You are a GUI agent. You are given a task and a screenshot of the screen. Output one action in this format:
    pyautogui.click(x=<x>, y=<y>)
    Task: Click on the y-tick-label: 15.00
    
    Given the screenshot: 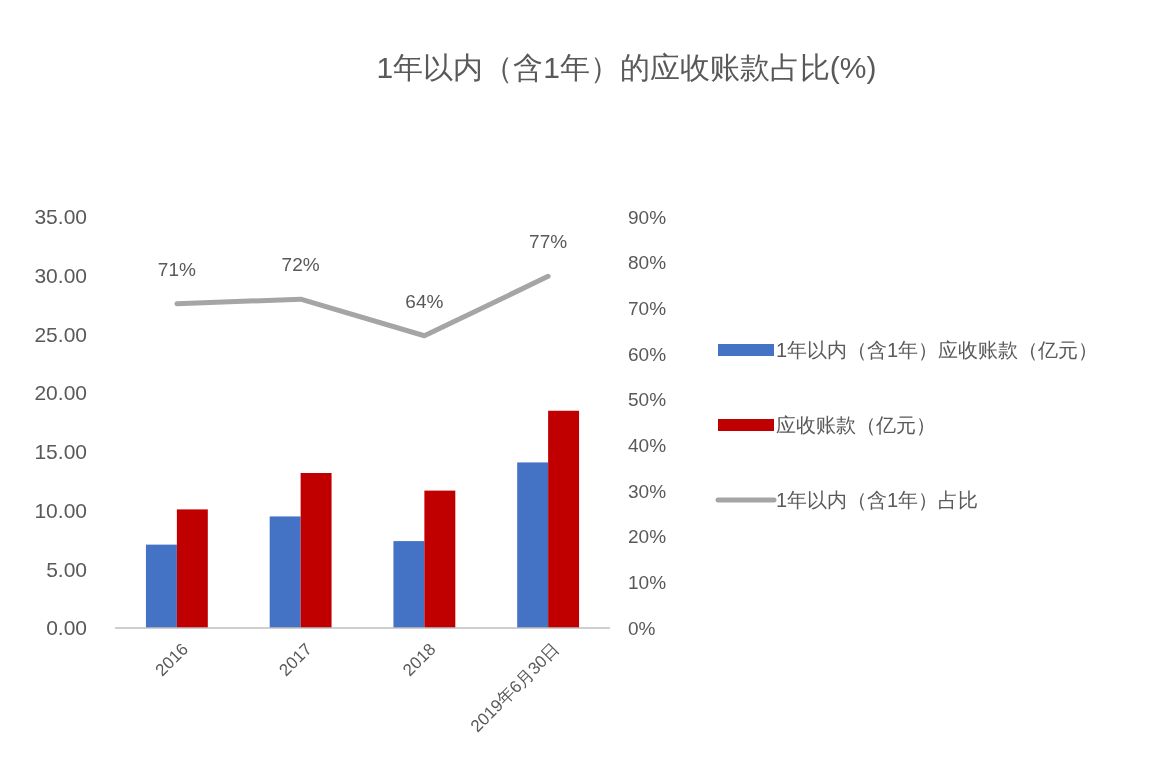 What is the action you would take?
    pyautogui.click(x=60, y=452)
    